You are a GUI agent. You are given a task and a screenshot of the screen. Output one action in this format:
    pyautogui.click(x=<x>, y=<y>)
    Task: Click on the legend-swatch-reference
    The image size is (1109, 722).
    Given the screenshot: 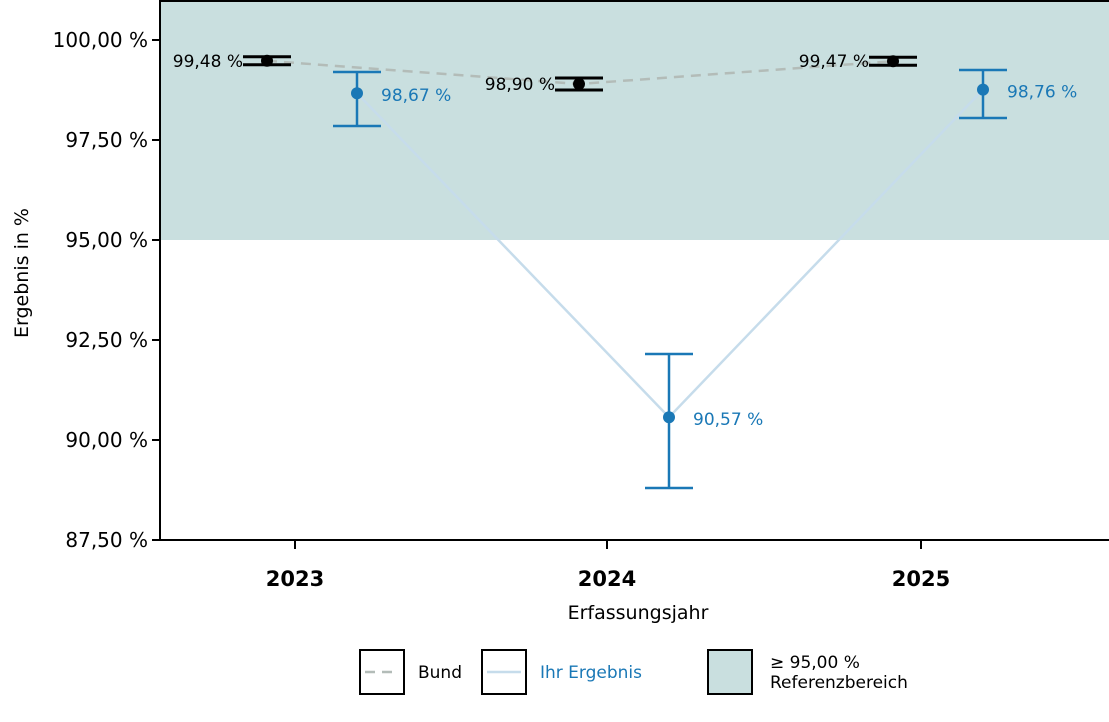 What is the action you would take?
    pyautogui.click(x=730, y=672)
    